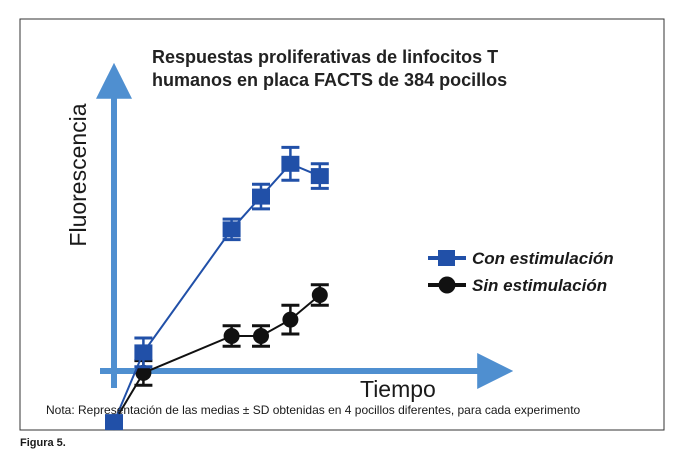  Describe the element at coordinates (43, 443) in the screenshot. I see `figure-caption: Figura 5.` at that location.